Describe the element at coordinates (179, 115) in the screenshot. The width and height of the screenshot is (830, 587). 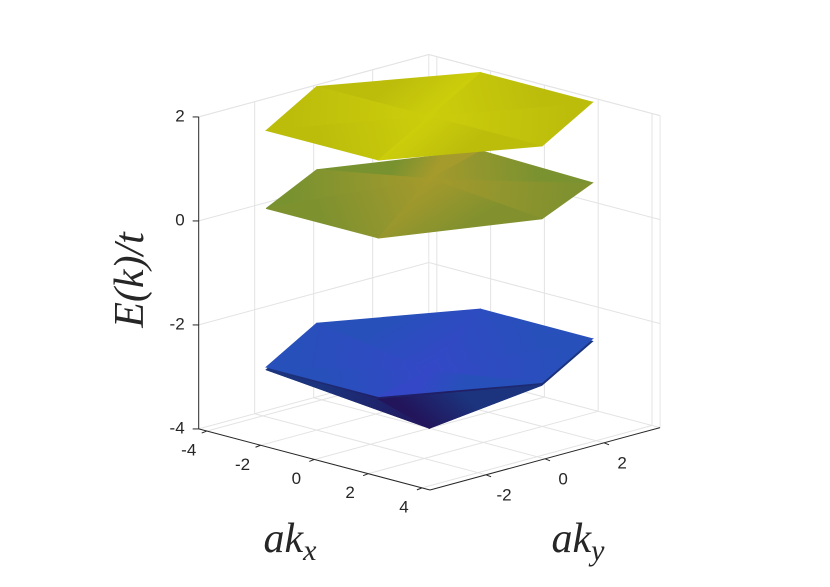
I see `z-tick-label: 2` at that location.